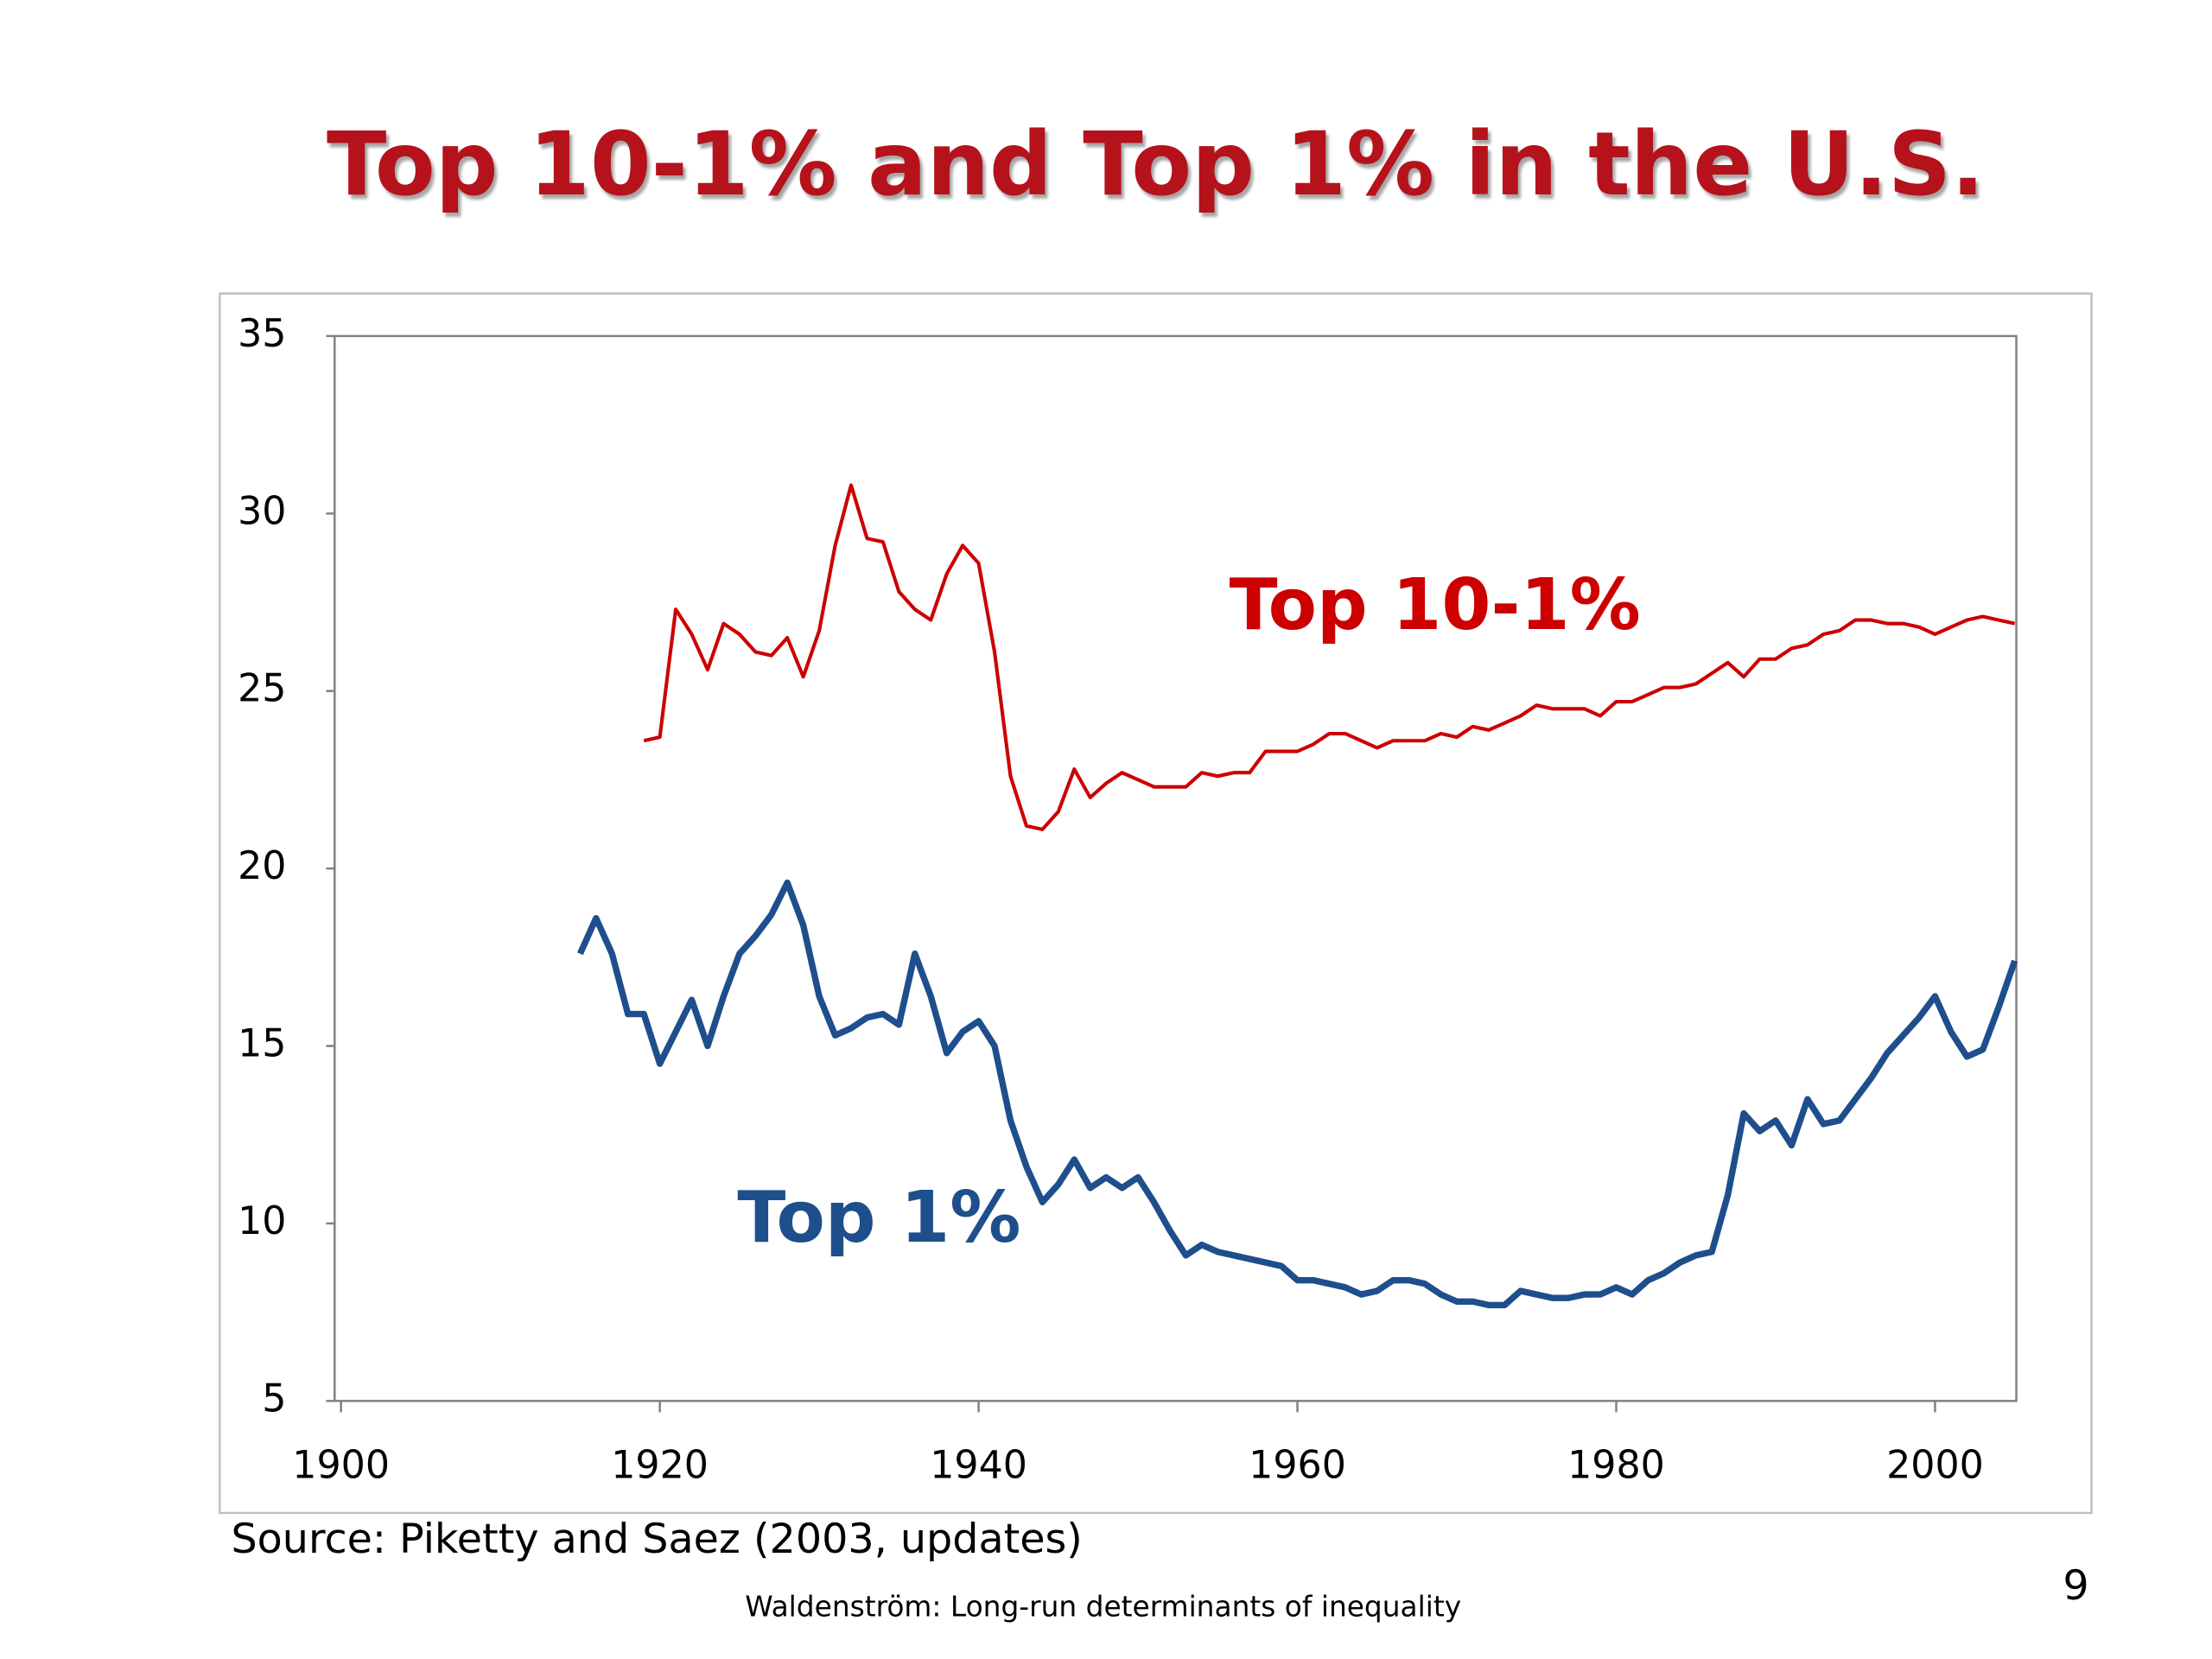 The height and width of the screenshot is (1659, 2212). Describe the element at coordinates (274, 1398) in the screenshot. I see `y-tick-label: 5` at that location.